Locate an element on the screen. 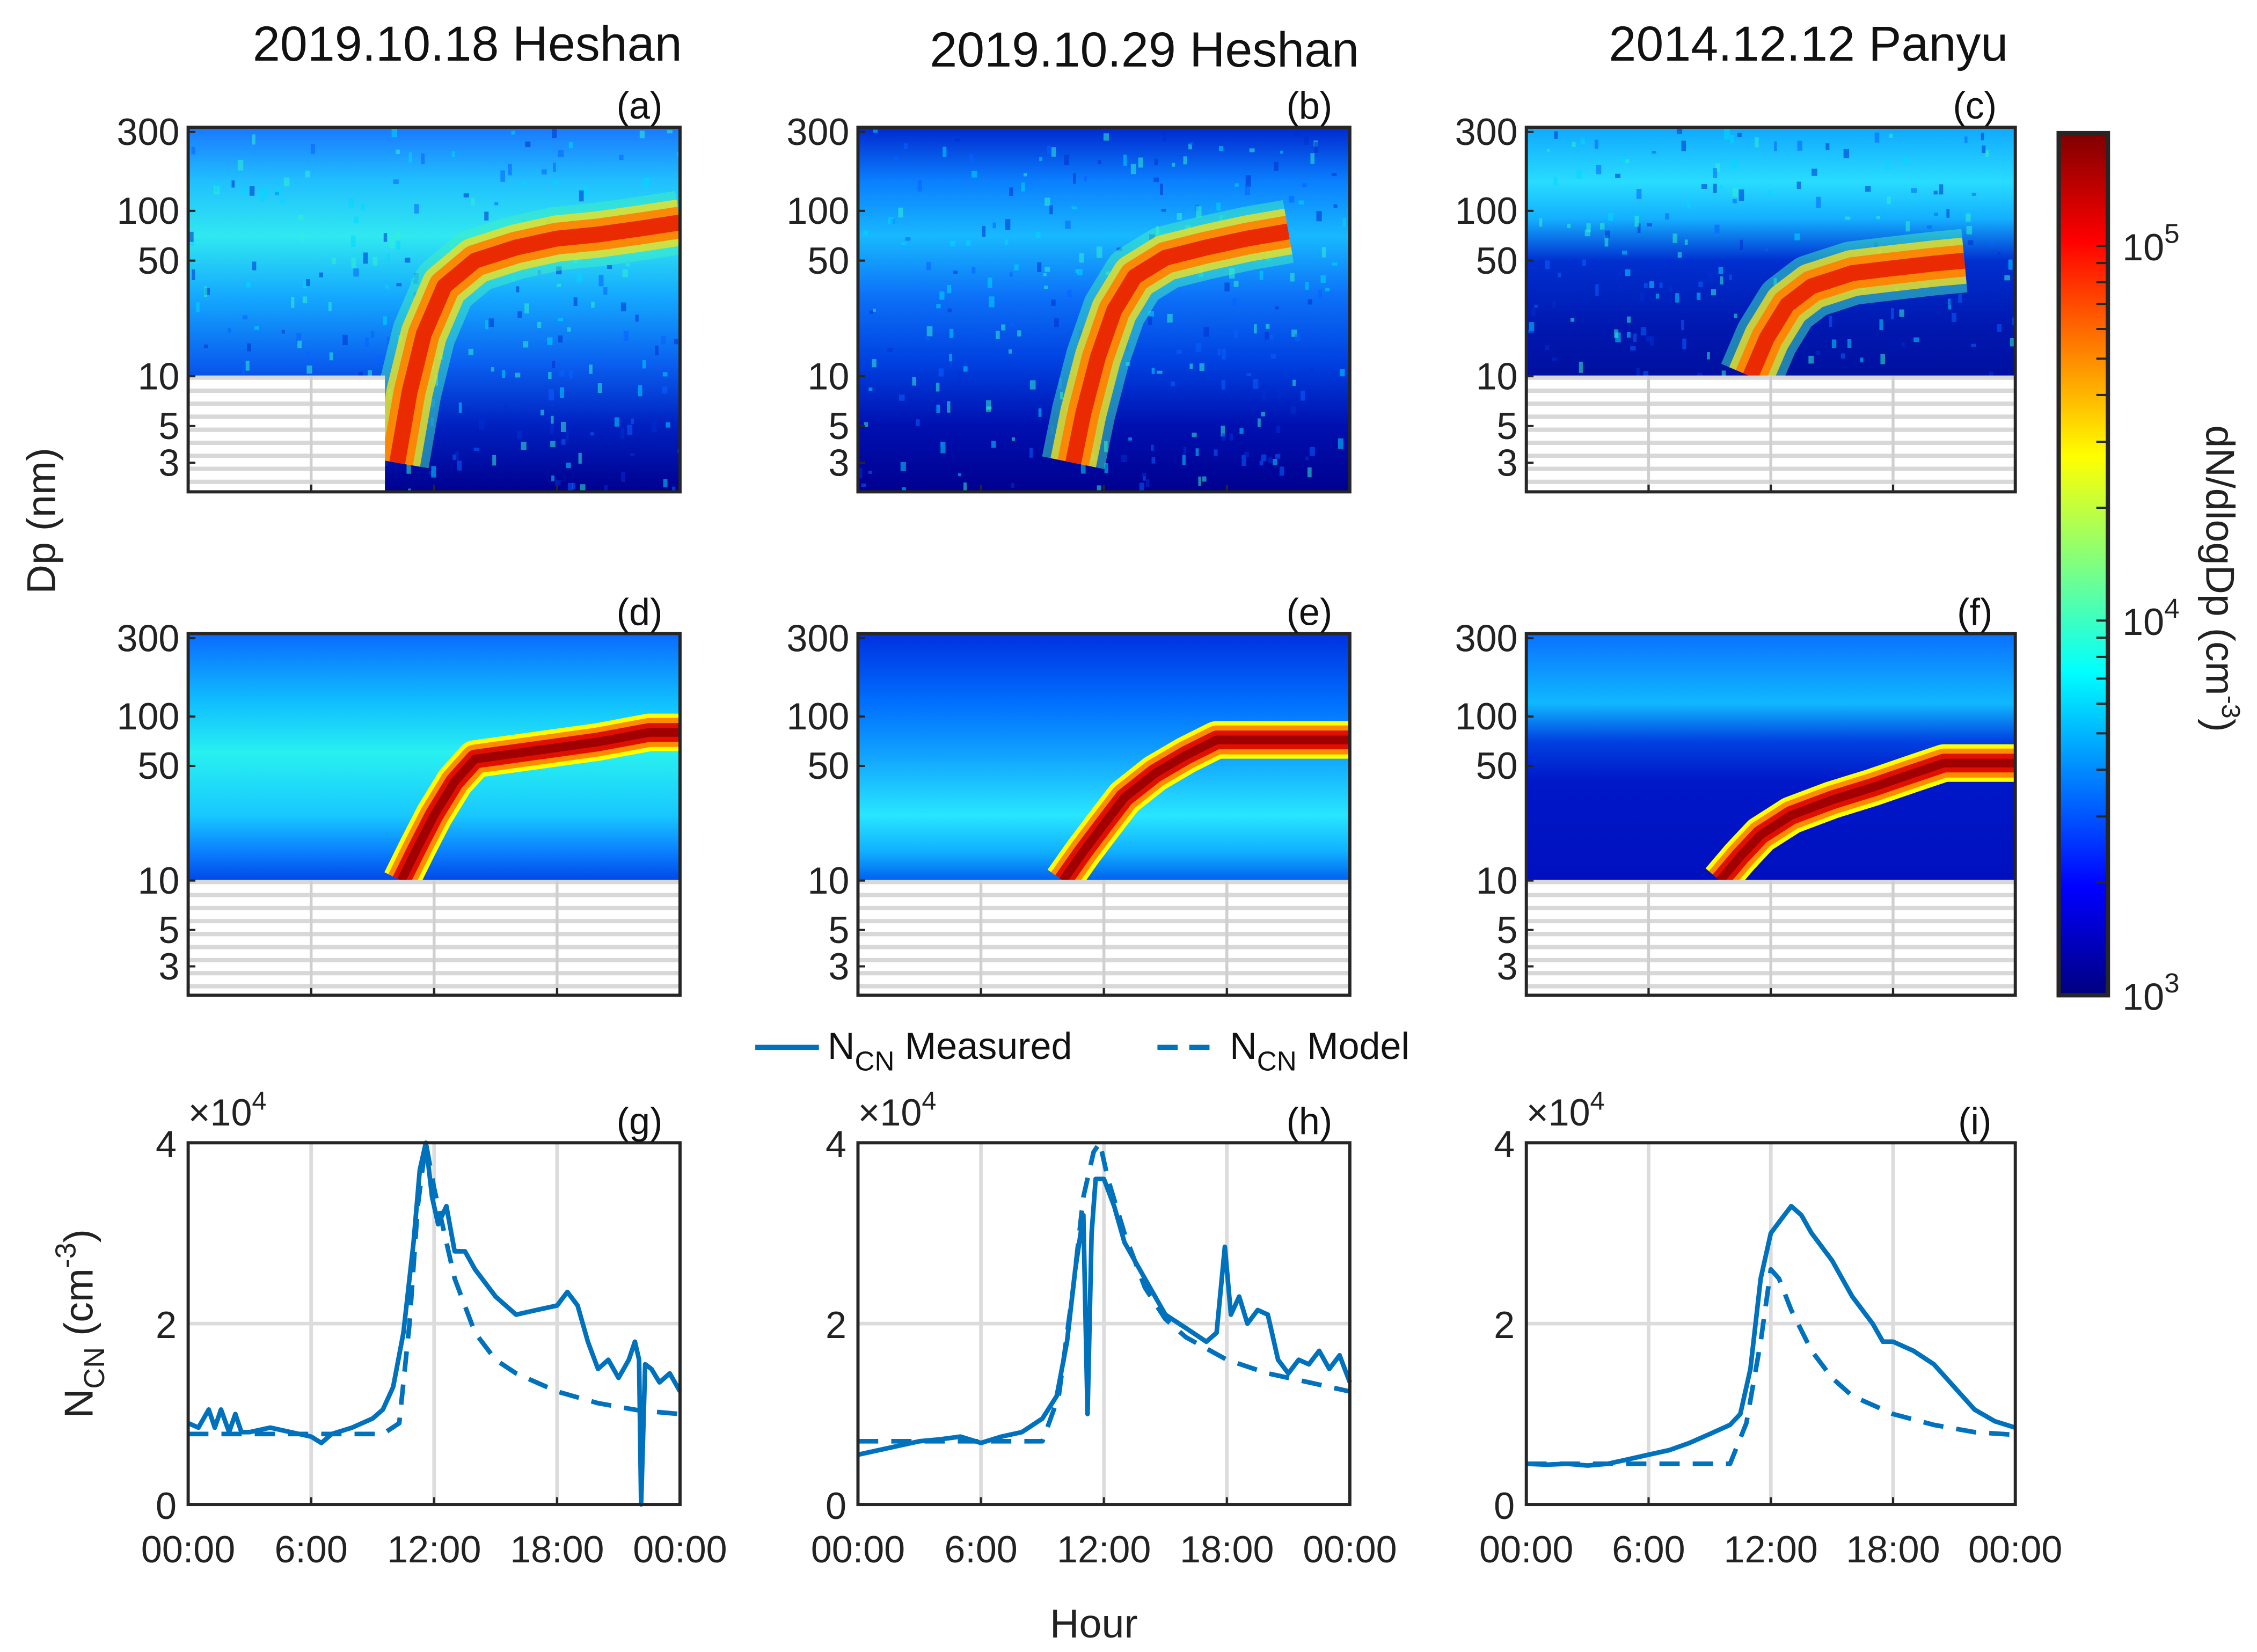 This screenshot has width=2257, height=1652. colorbar-tick-label: 10³ is located at coordinates (2150, 993).